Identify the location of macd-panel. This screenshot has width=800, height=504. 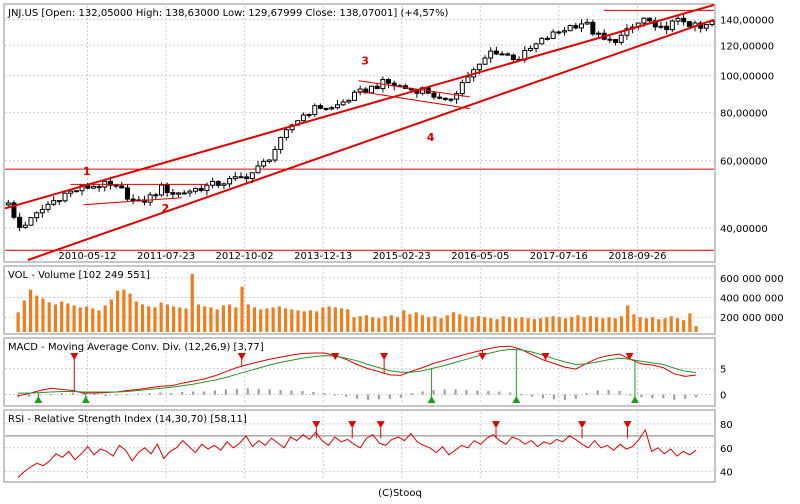
(357, 374).